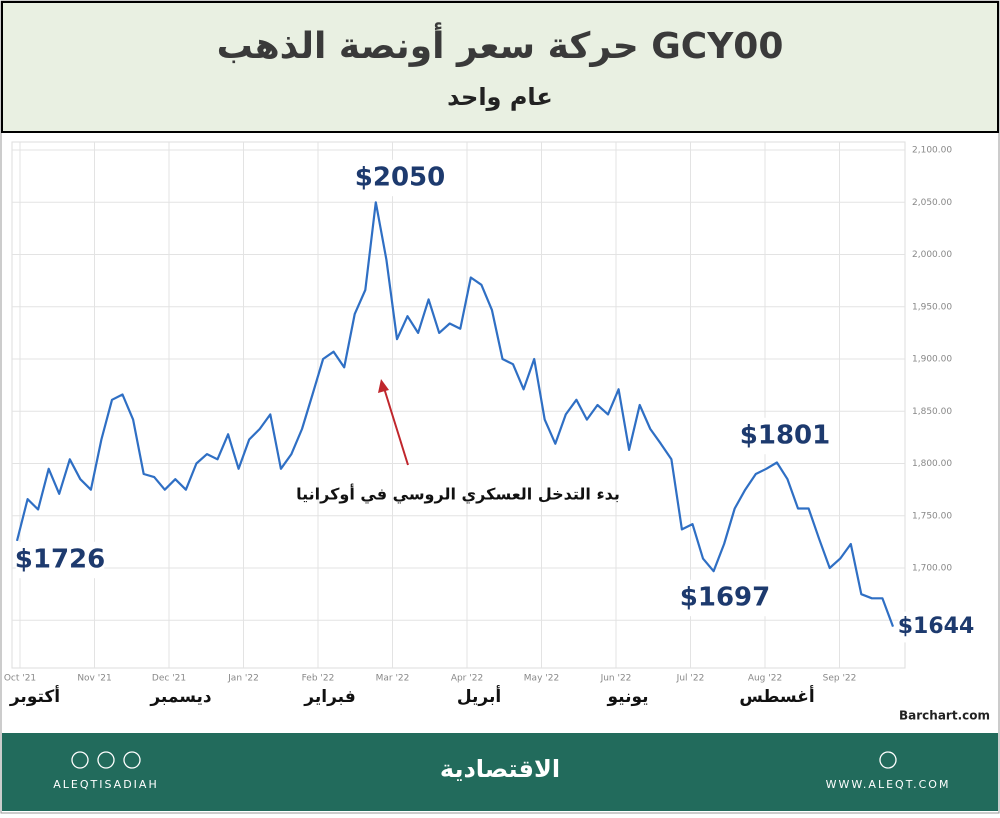 The width and height of the screenshot is (1000, 818). Describe the element at coordinates (932, 203) in the screenshot. I see `y-tick-label: 2,050.00` at that location.